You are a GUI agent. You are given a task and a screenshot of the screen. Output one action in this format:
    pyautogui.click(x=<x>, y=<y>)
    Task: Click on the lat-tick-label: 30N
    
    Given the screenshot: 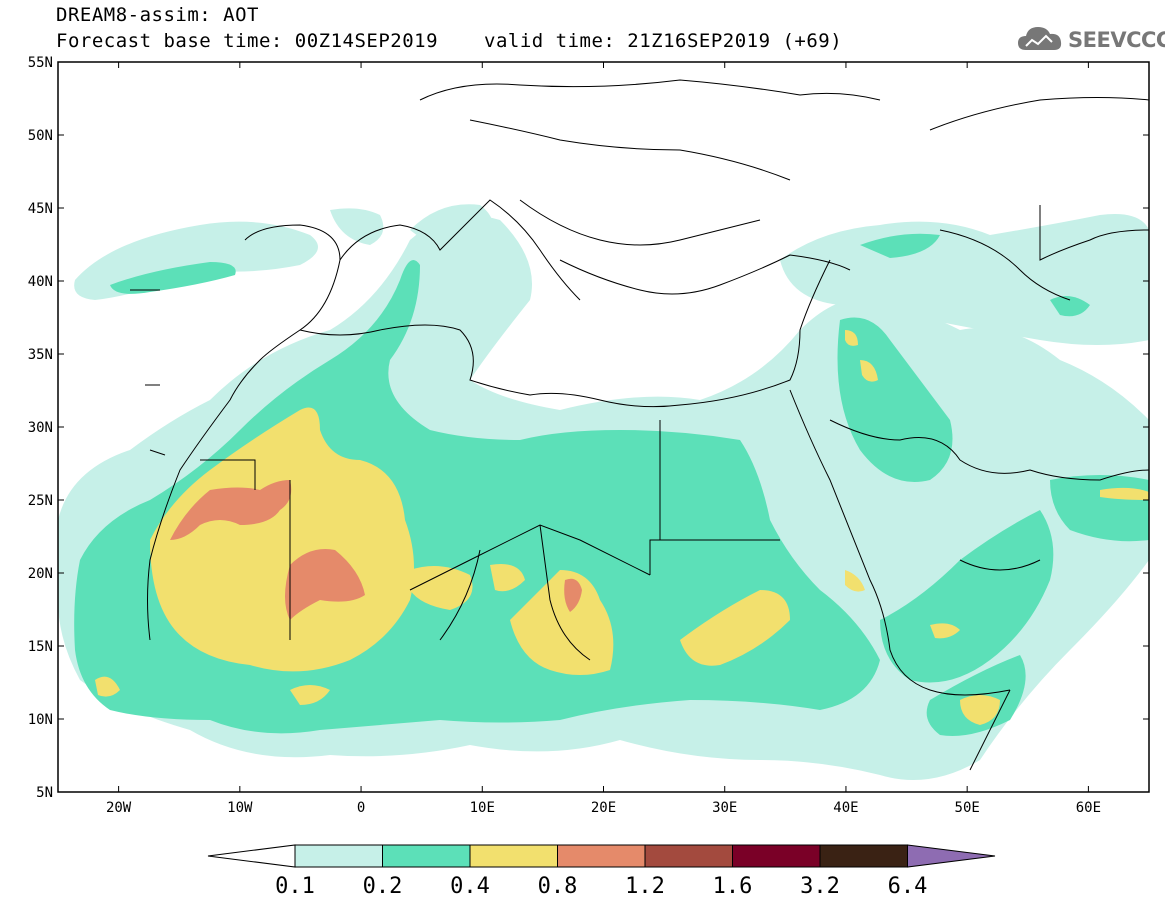 What is the action you would take?
    pyautogui.click(x=40, y=428)
    